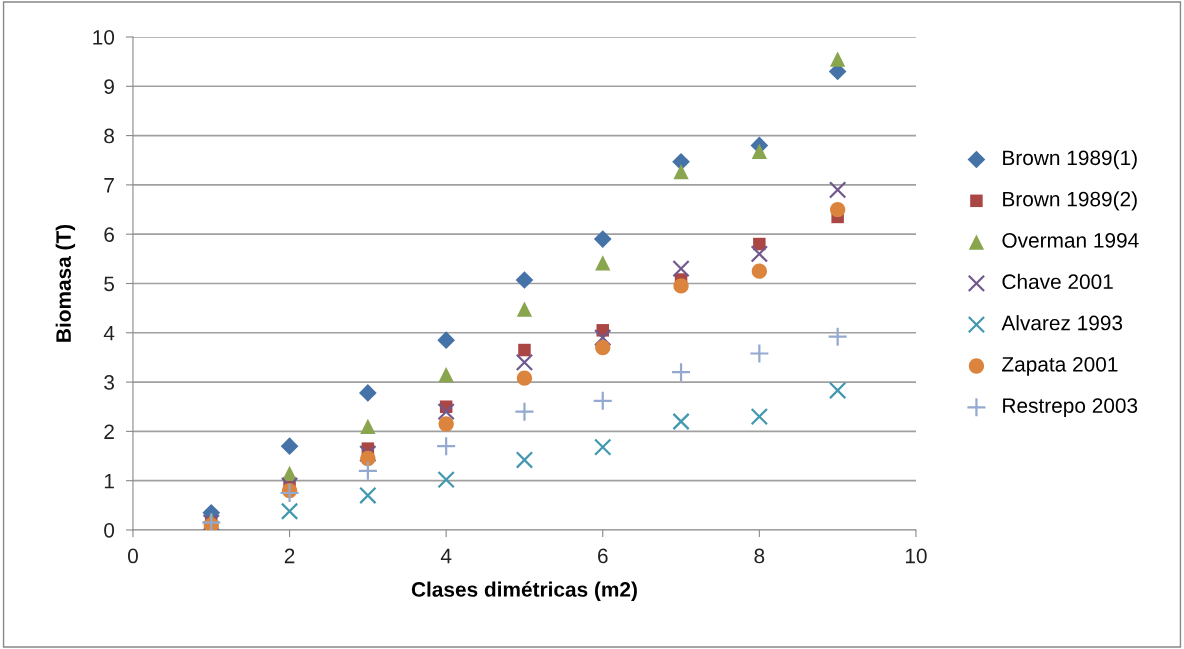 This screenshot has width=1184, height=649. I want to click on y-axis-title: Biomasa (T), so click(65, 283).